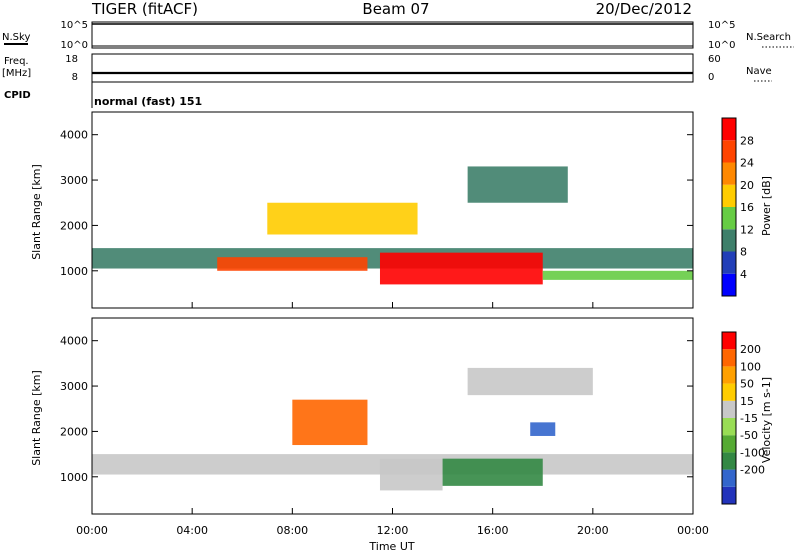  Describe the element at coordinates (36, 212) in the screenshot. I see `power-y-axis-label: Slant Range [km]` at that location.